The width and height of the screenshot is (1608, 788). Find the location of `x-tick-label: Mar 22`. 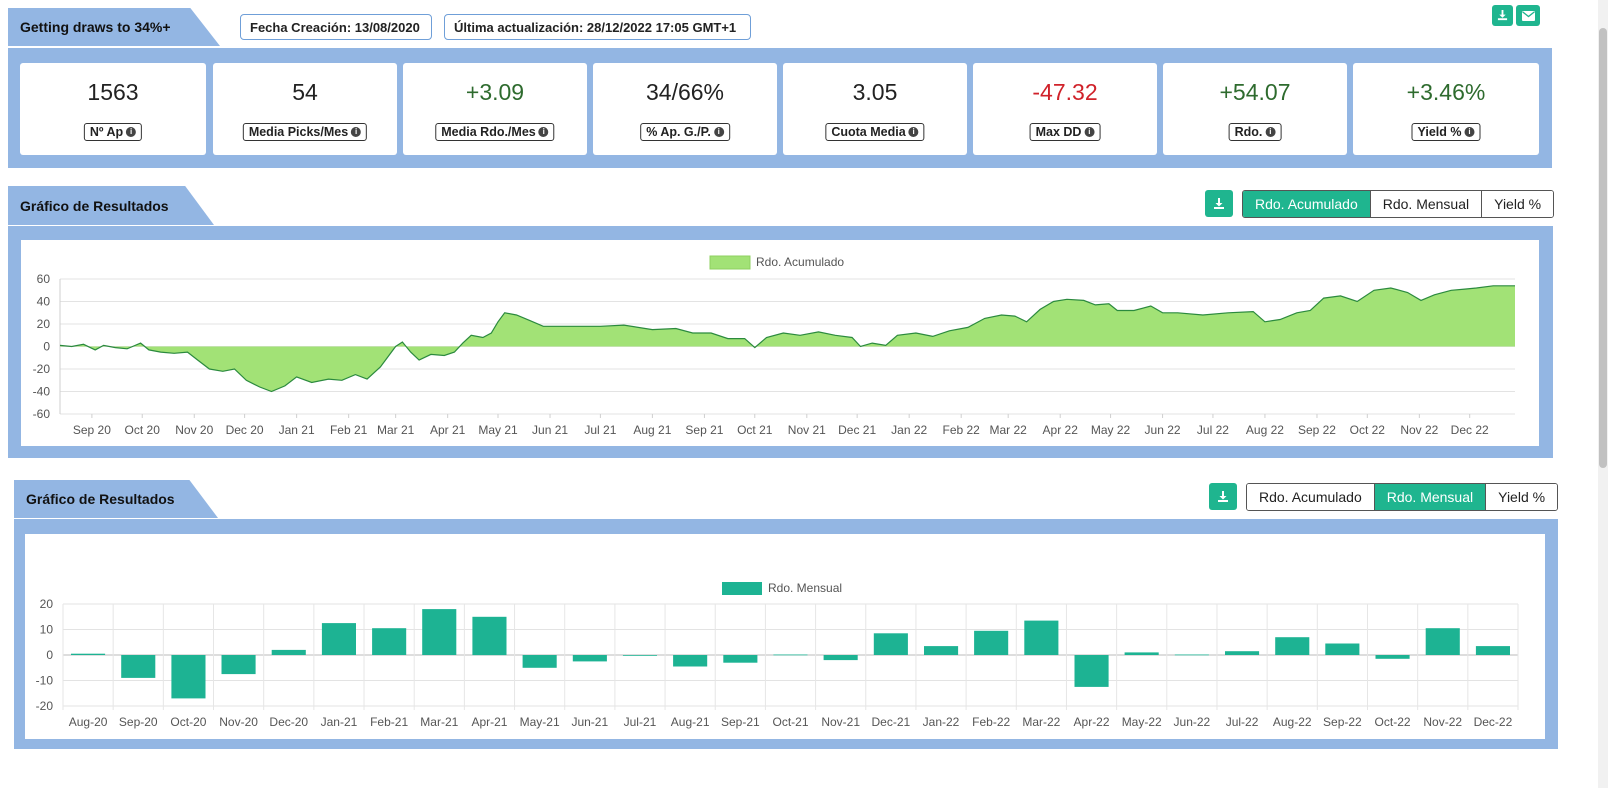

x-tick-label: Mar 22 is located at coordinates (1009, 430).